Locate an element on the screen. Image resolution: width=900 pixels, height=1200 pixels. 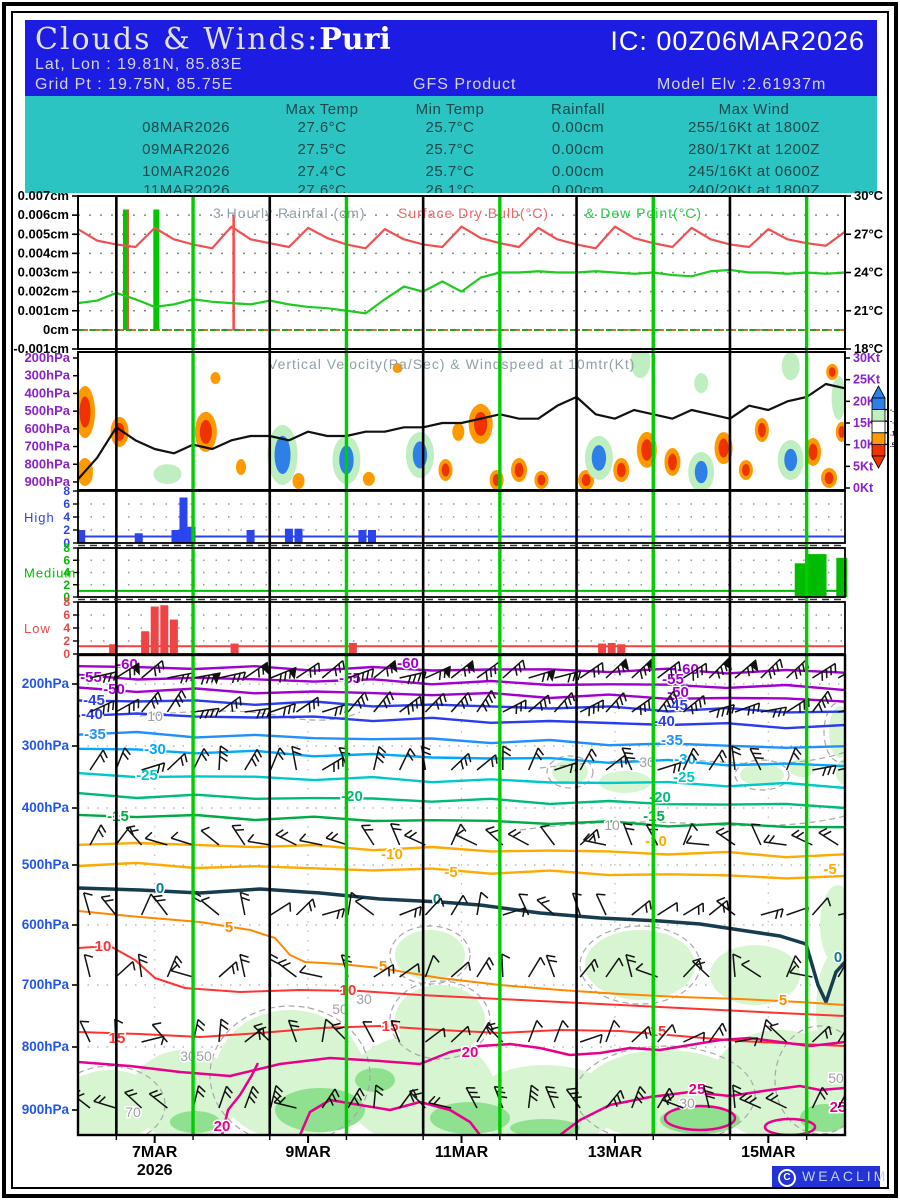
table-cell: 0.00cm is located at coordinates (578, 187).